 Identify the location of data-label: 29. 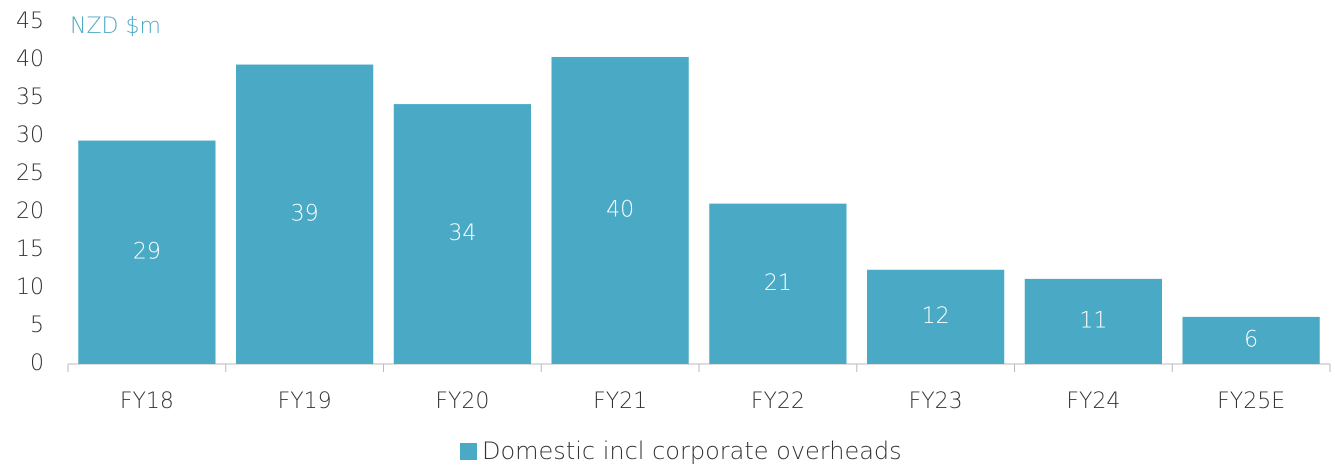
(147, 251).